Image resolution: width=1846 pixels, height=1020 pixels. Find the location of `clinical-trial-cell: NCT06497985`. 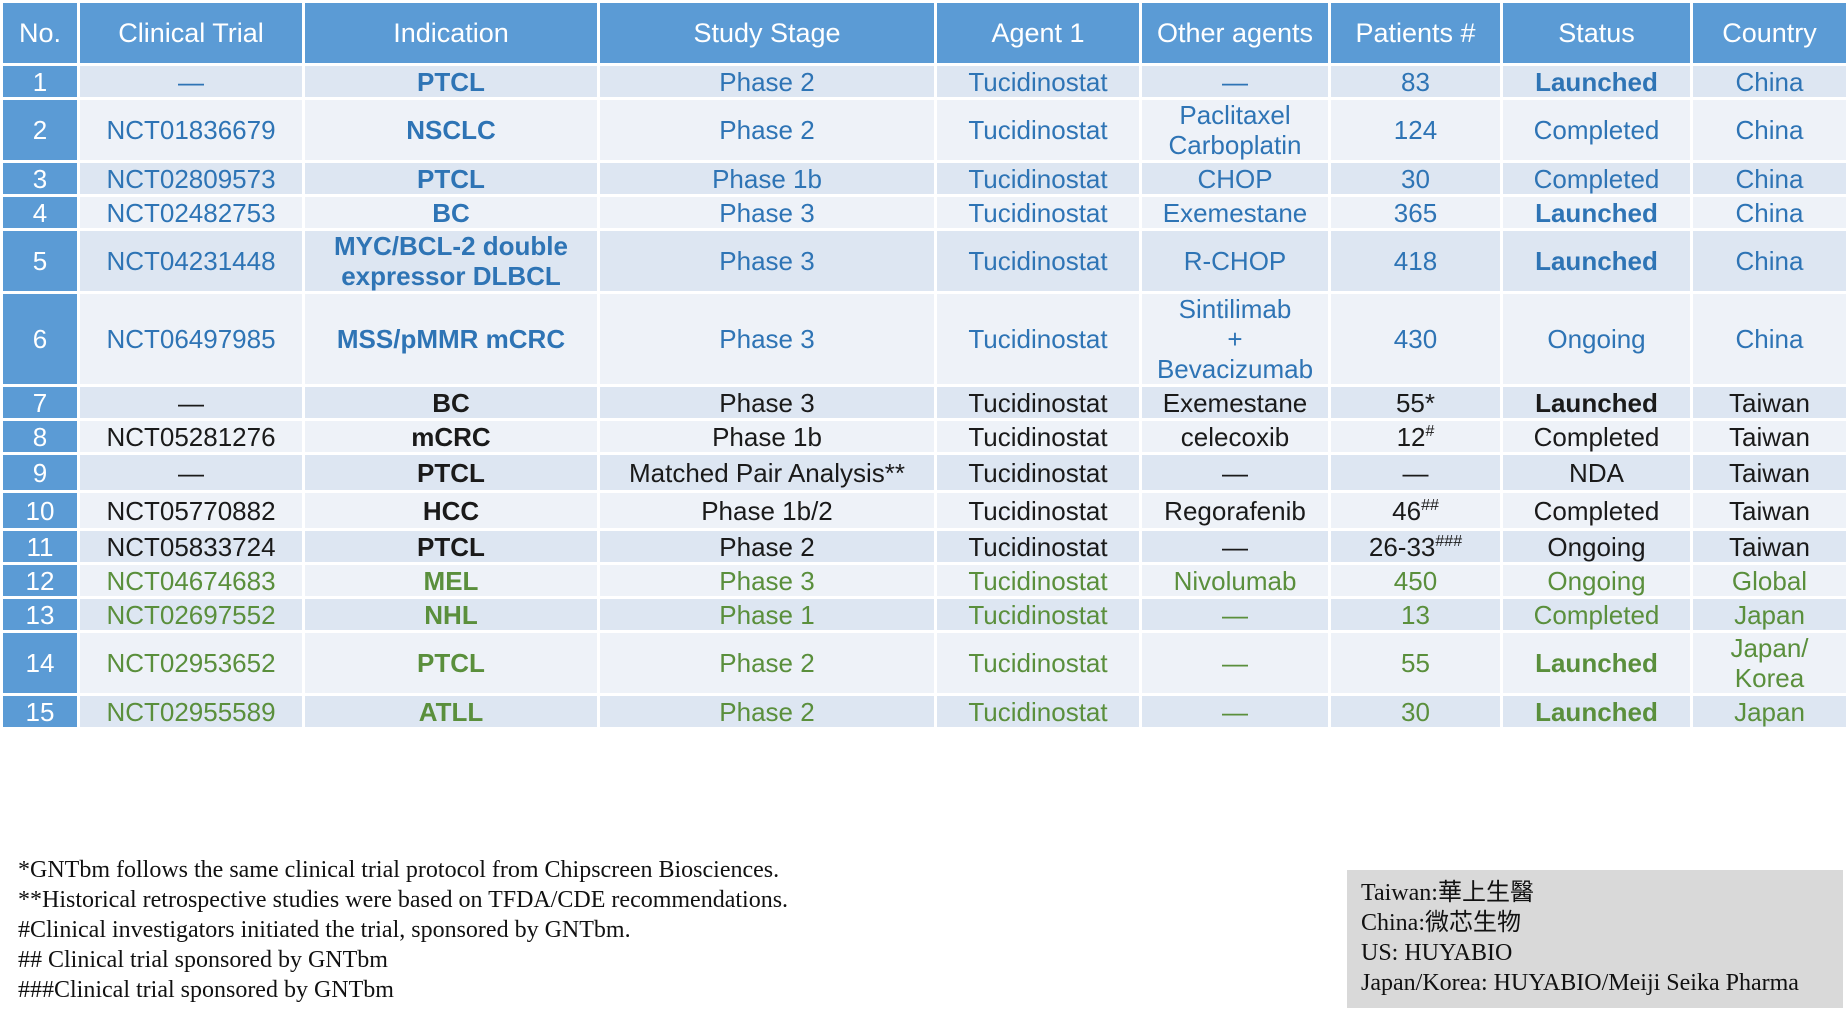

clinical-trial-cell: NCT06497985 is located at coordinates (191, 339).